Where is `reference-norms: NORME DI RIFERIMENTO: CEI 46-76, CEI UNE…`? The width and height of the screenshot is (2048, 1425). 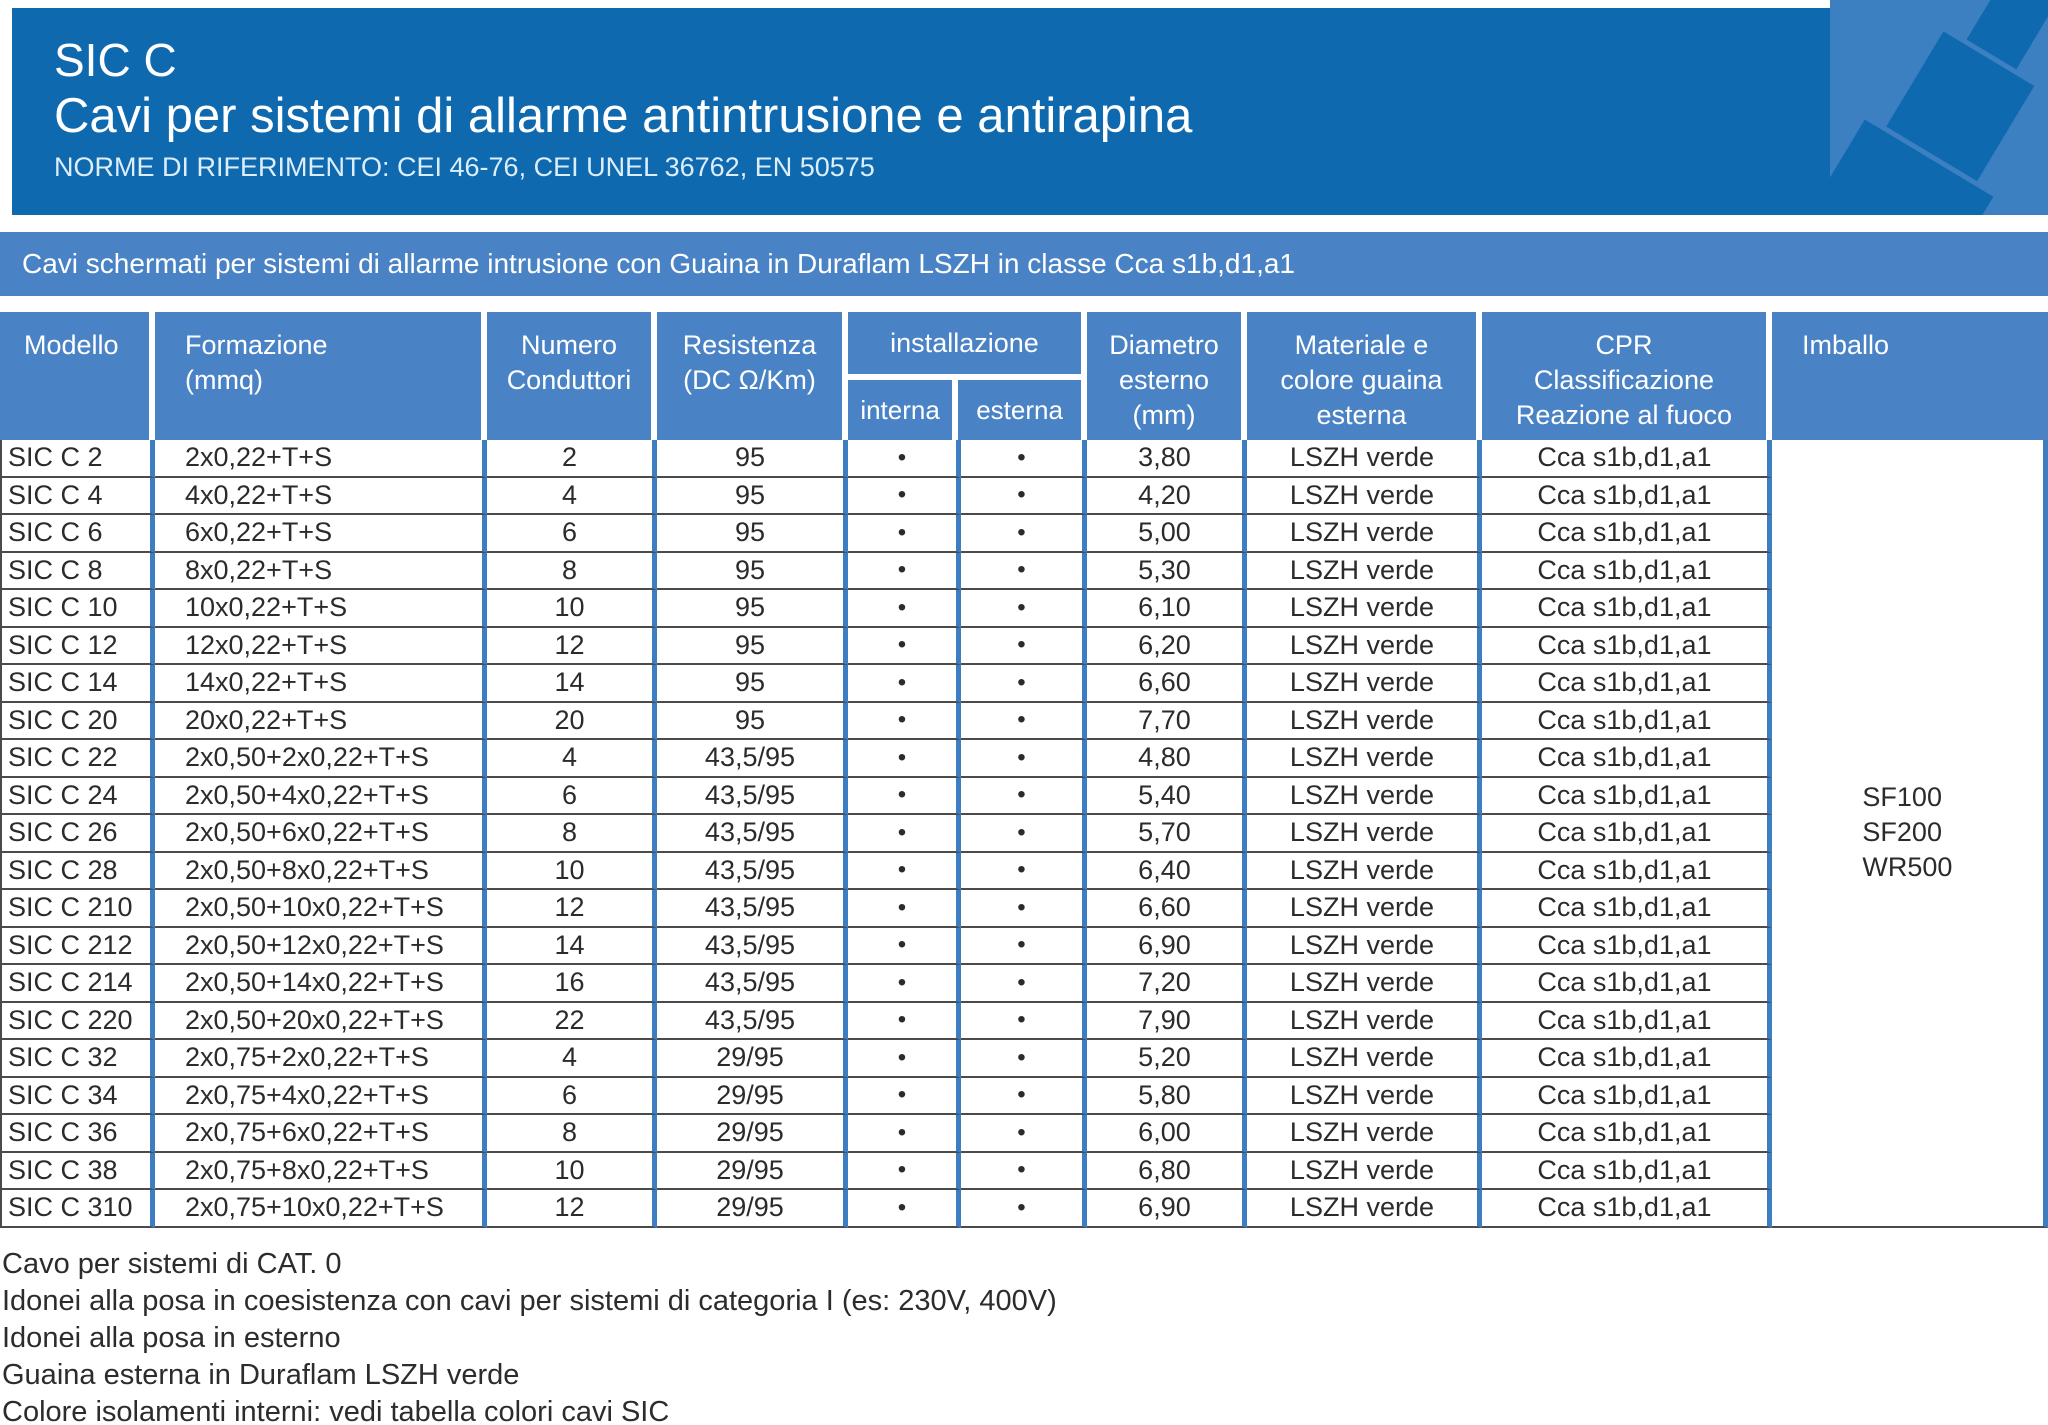 reference-norms: NORME DI RIFERIMENTO: CEI 46-76, CEI UNE… is located at coordinates (464, 166).